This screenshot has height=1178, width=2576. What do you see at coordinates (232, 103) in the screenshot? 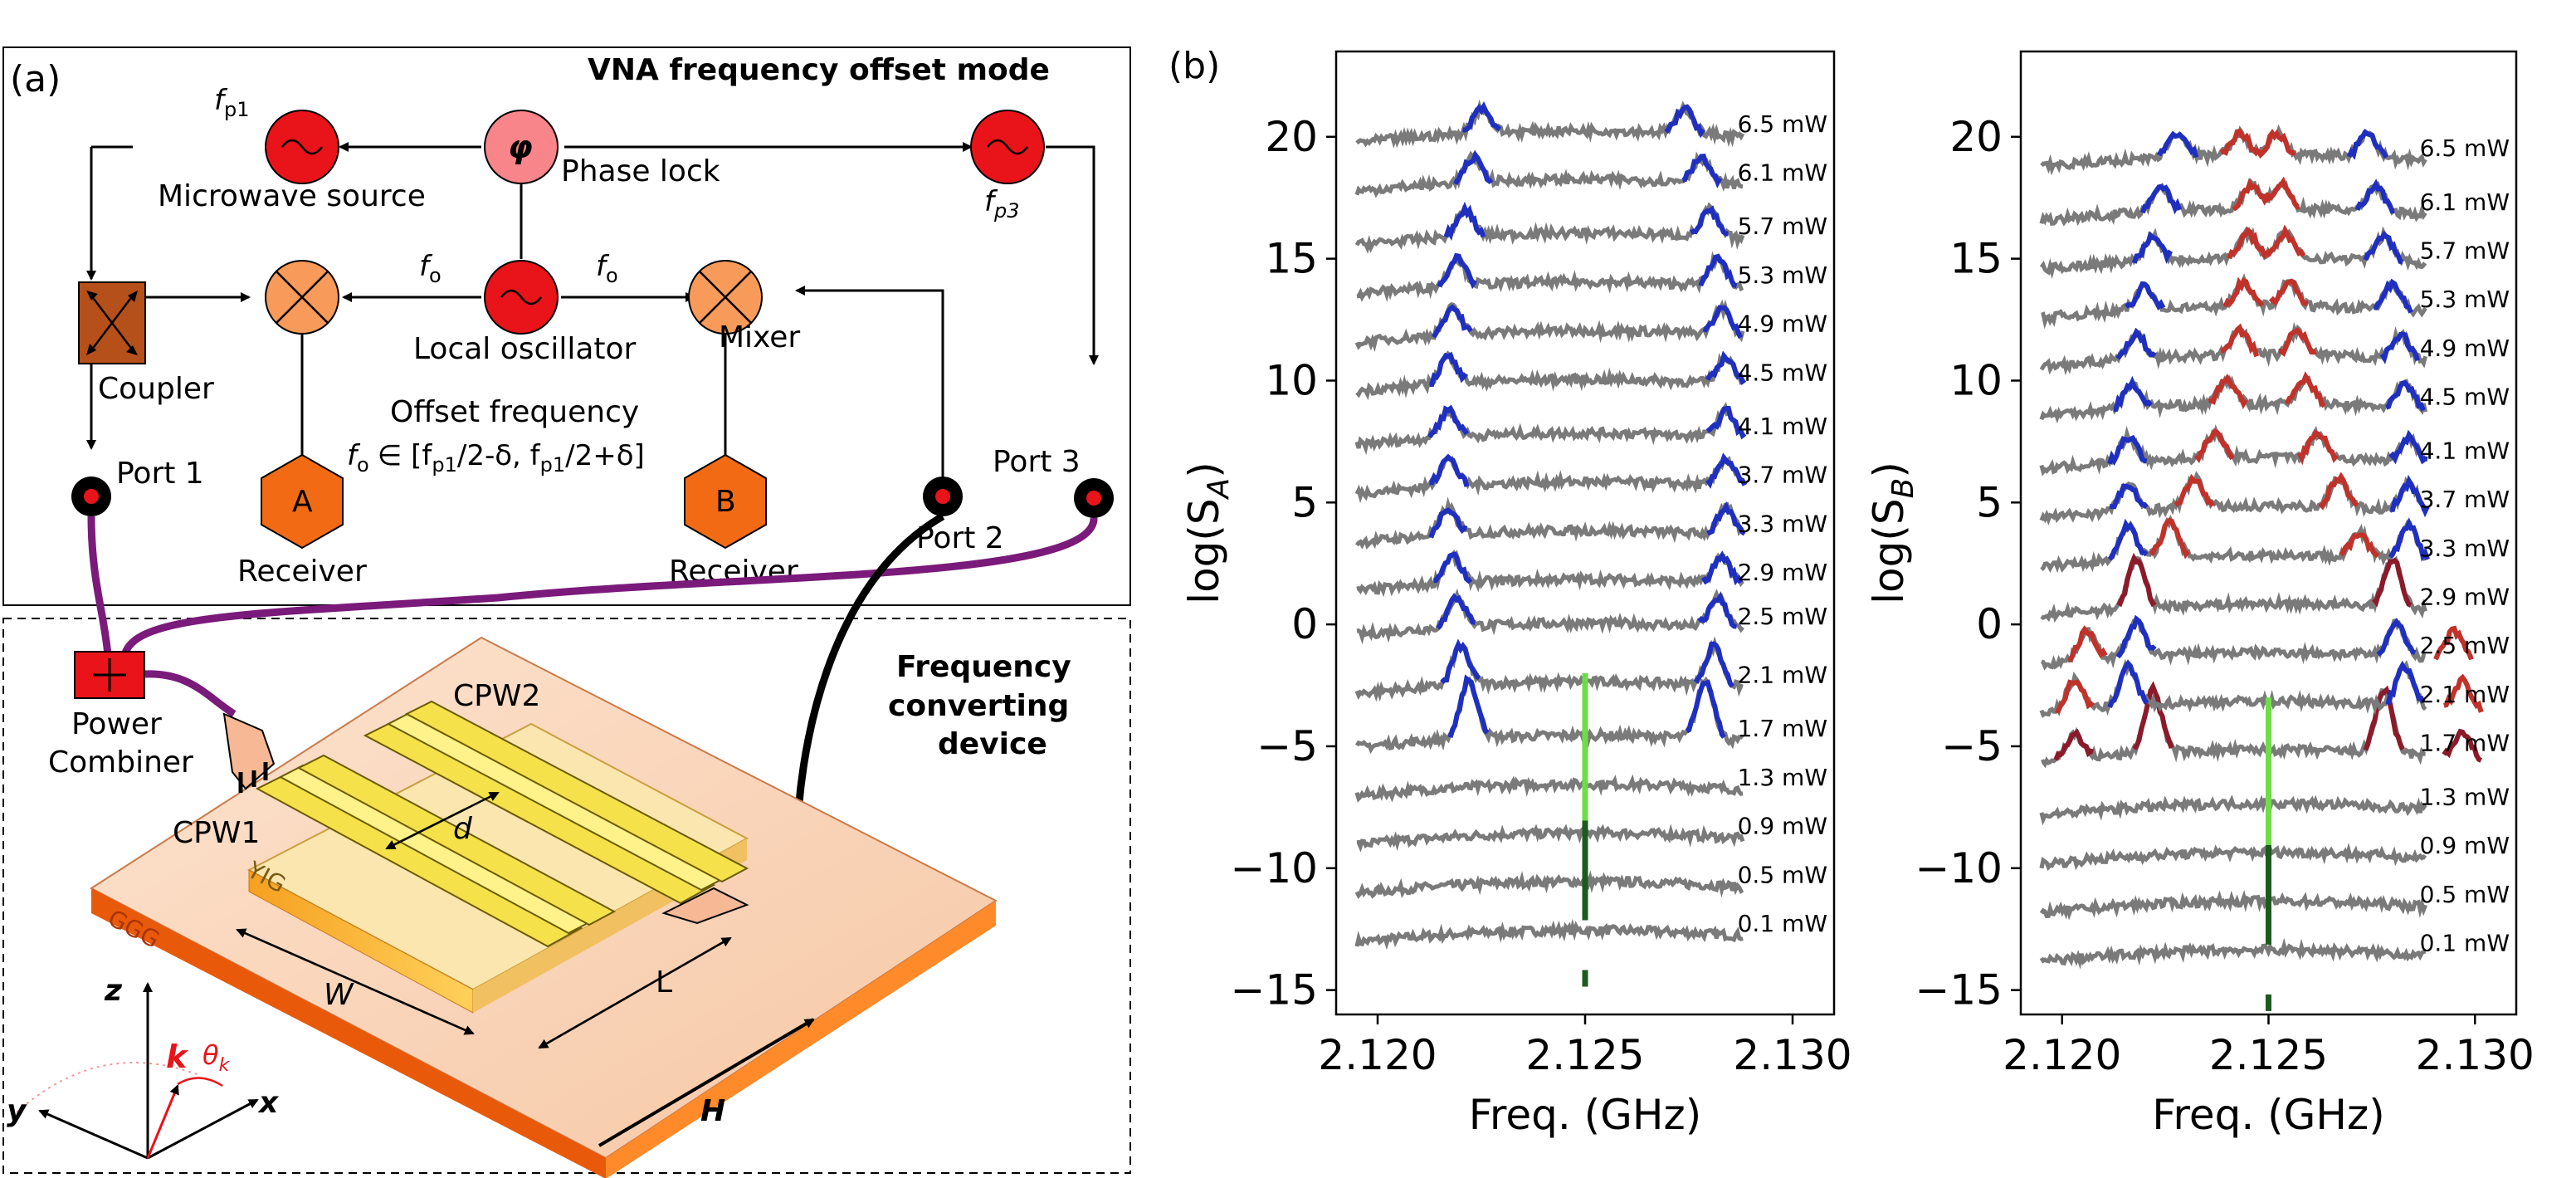
I see `fp1-label: fp1` at bounding box center [232, 103].